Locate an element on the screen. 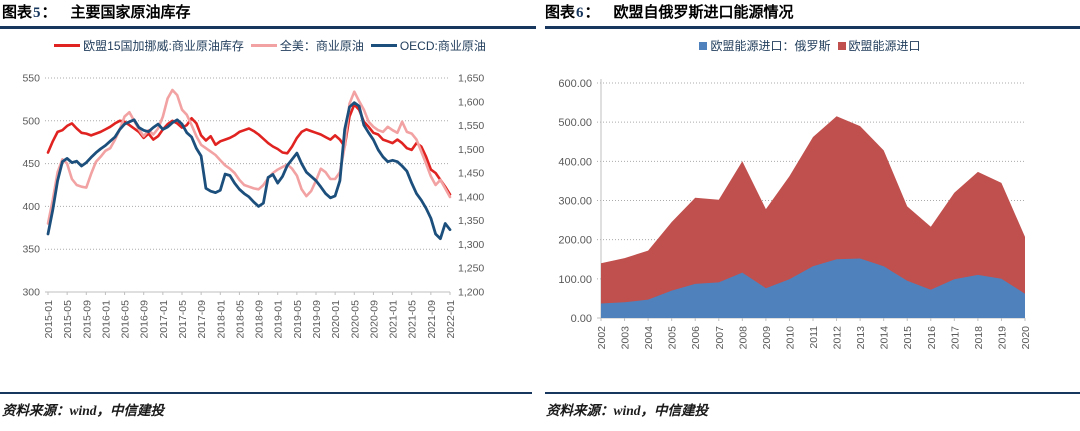  left-axis-tick: 350 is located at coordinates (31, 250).